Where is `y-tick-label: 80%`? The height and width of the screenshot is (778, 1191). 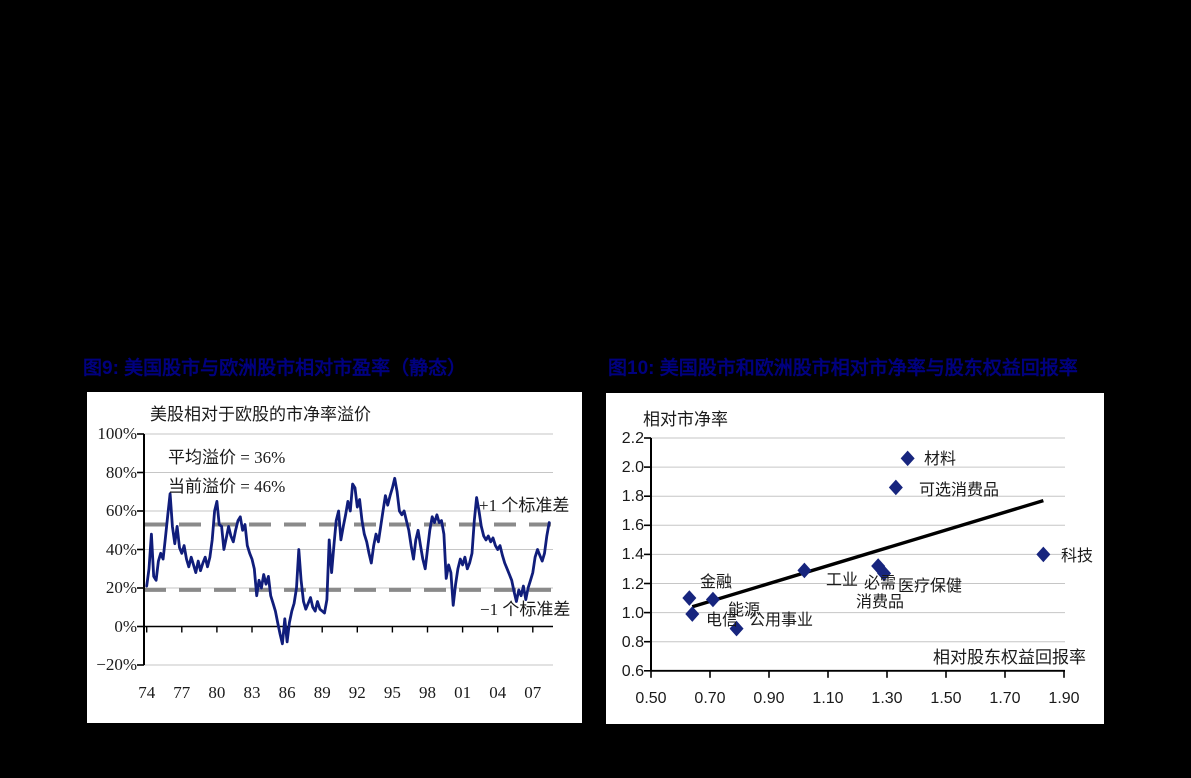
y-tick-label: 80% is located at coordinates (121, 472).